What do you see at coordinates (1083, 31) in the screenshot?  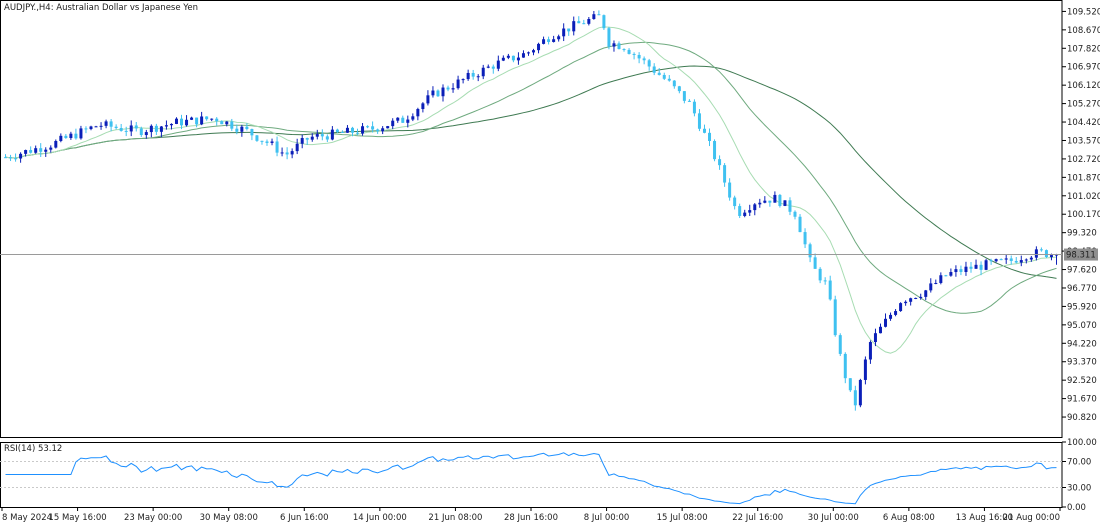 I see `price-label: 108.670` at bounding box center [1083, 31].